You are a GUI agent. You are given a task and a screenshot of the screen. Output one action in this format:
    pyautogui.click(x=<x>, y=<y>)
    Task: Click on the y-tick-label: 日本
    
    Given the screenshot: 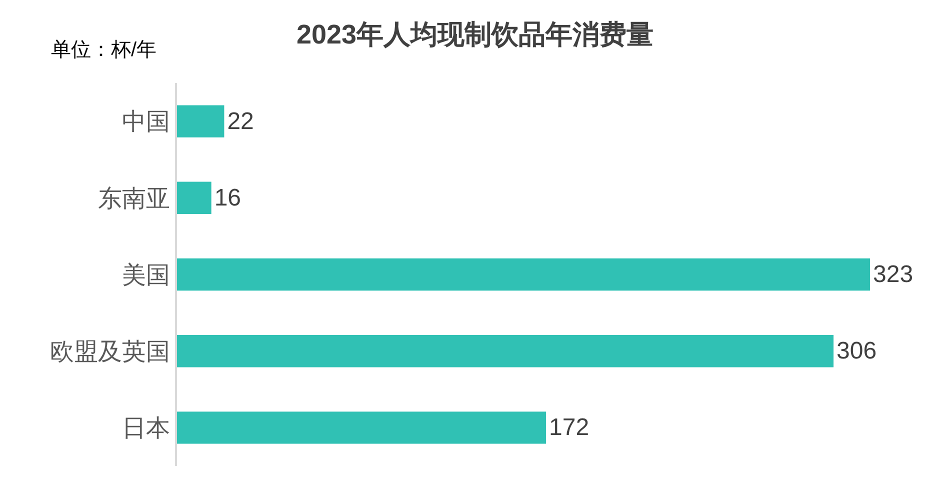 What is the action you would take?
    pyautogui.click(x=146, y=428)
    